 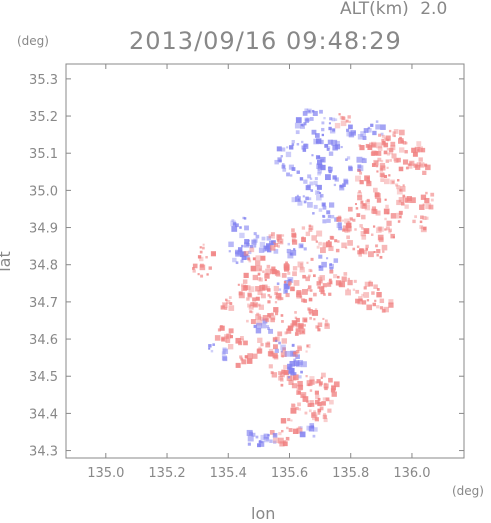 I want to click on chart-title: 2013/09/16 09:48:29, so click(x=265, y=41).